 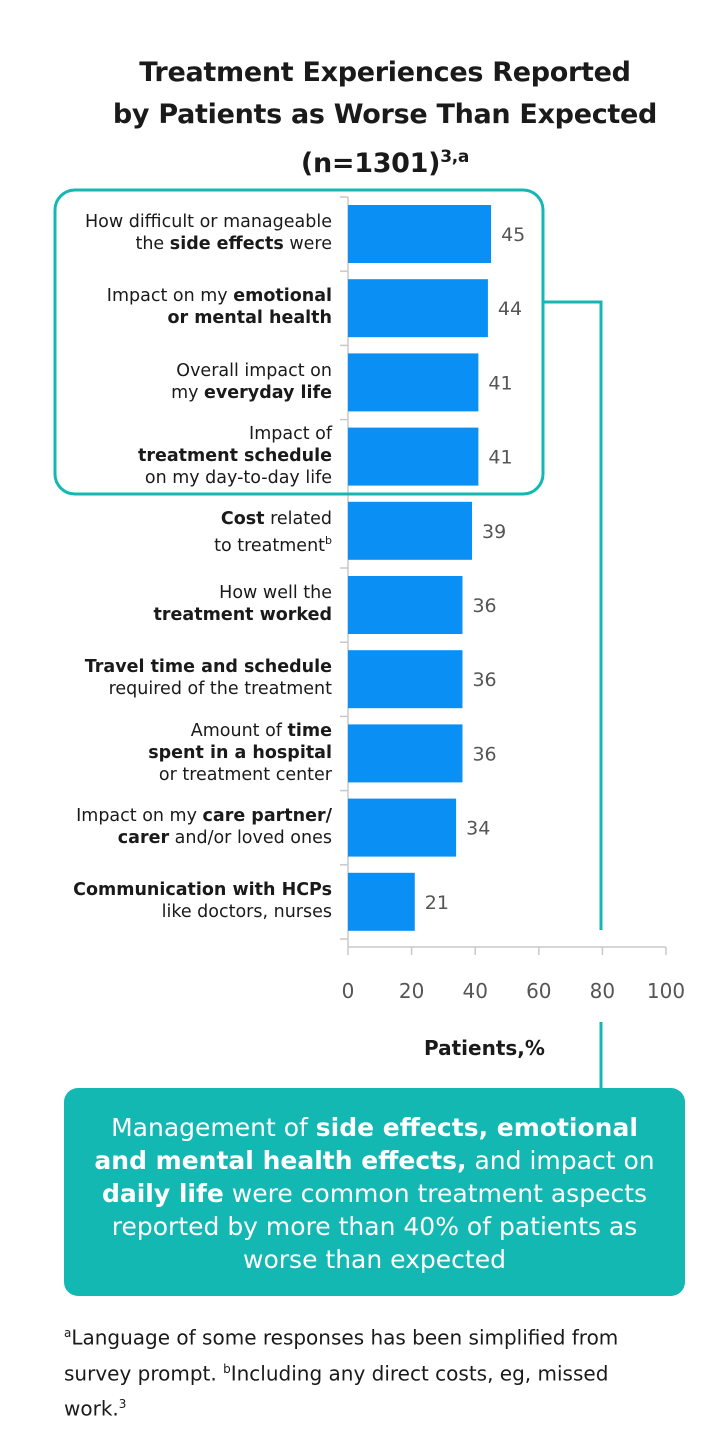 I want to click on title-line-3: (n=1301)3,a, so click(x=355, y=160).